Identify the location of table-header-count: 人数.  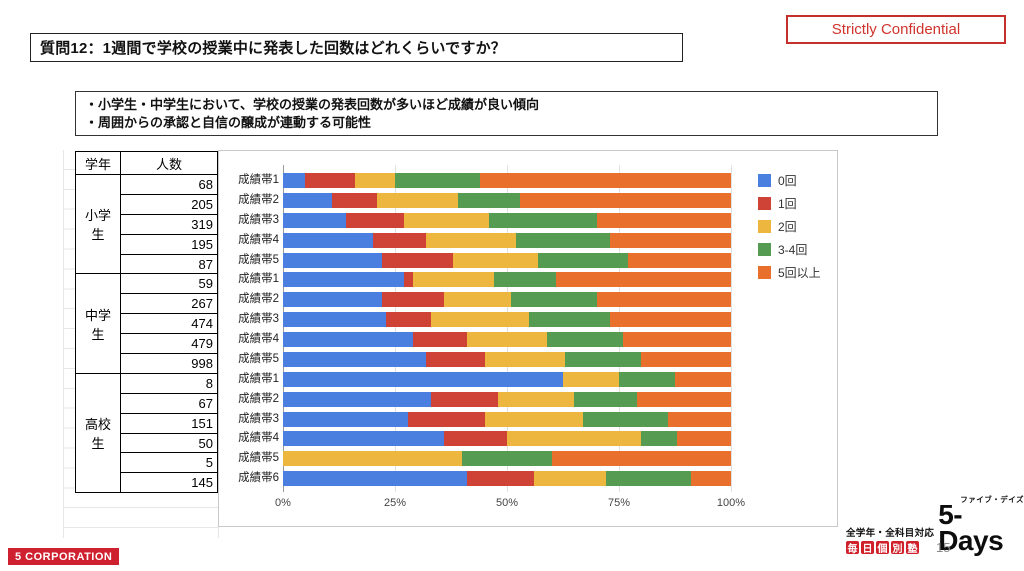
(169, 163).